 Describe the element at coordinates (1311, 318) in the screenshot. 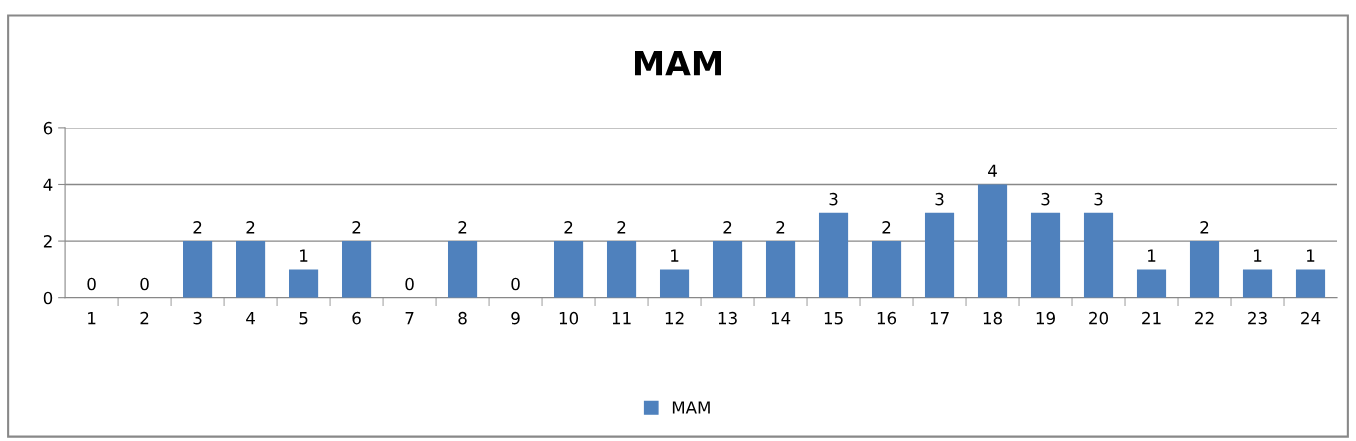

I see `x-tick-label: 24` at that location.